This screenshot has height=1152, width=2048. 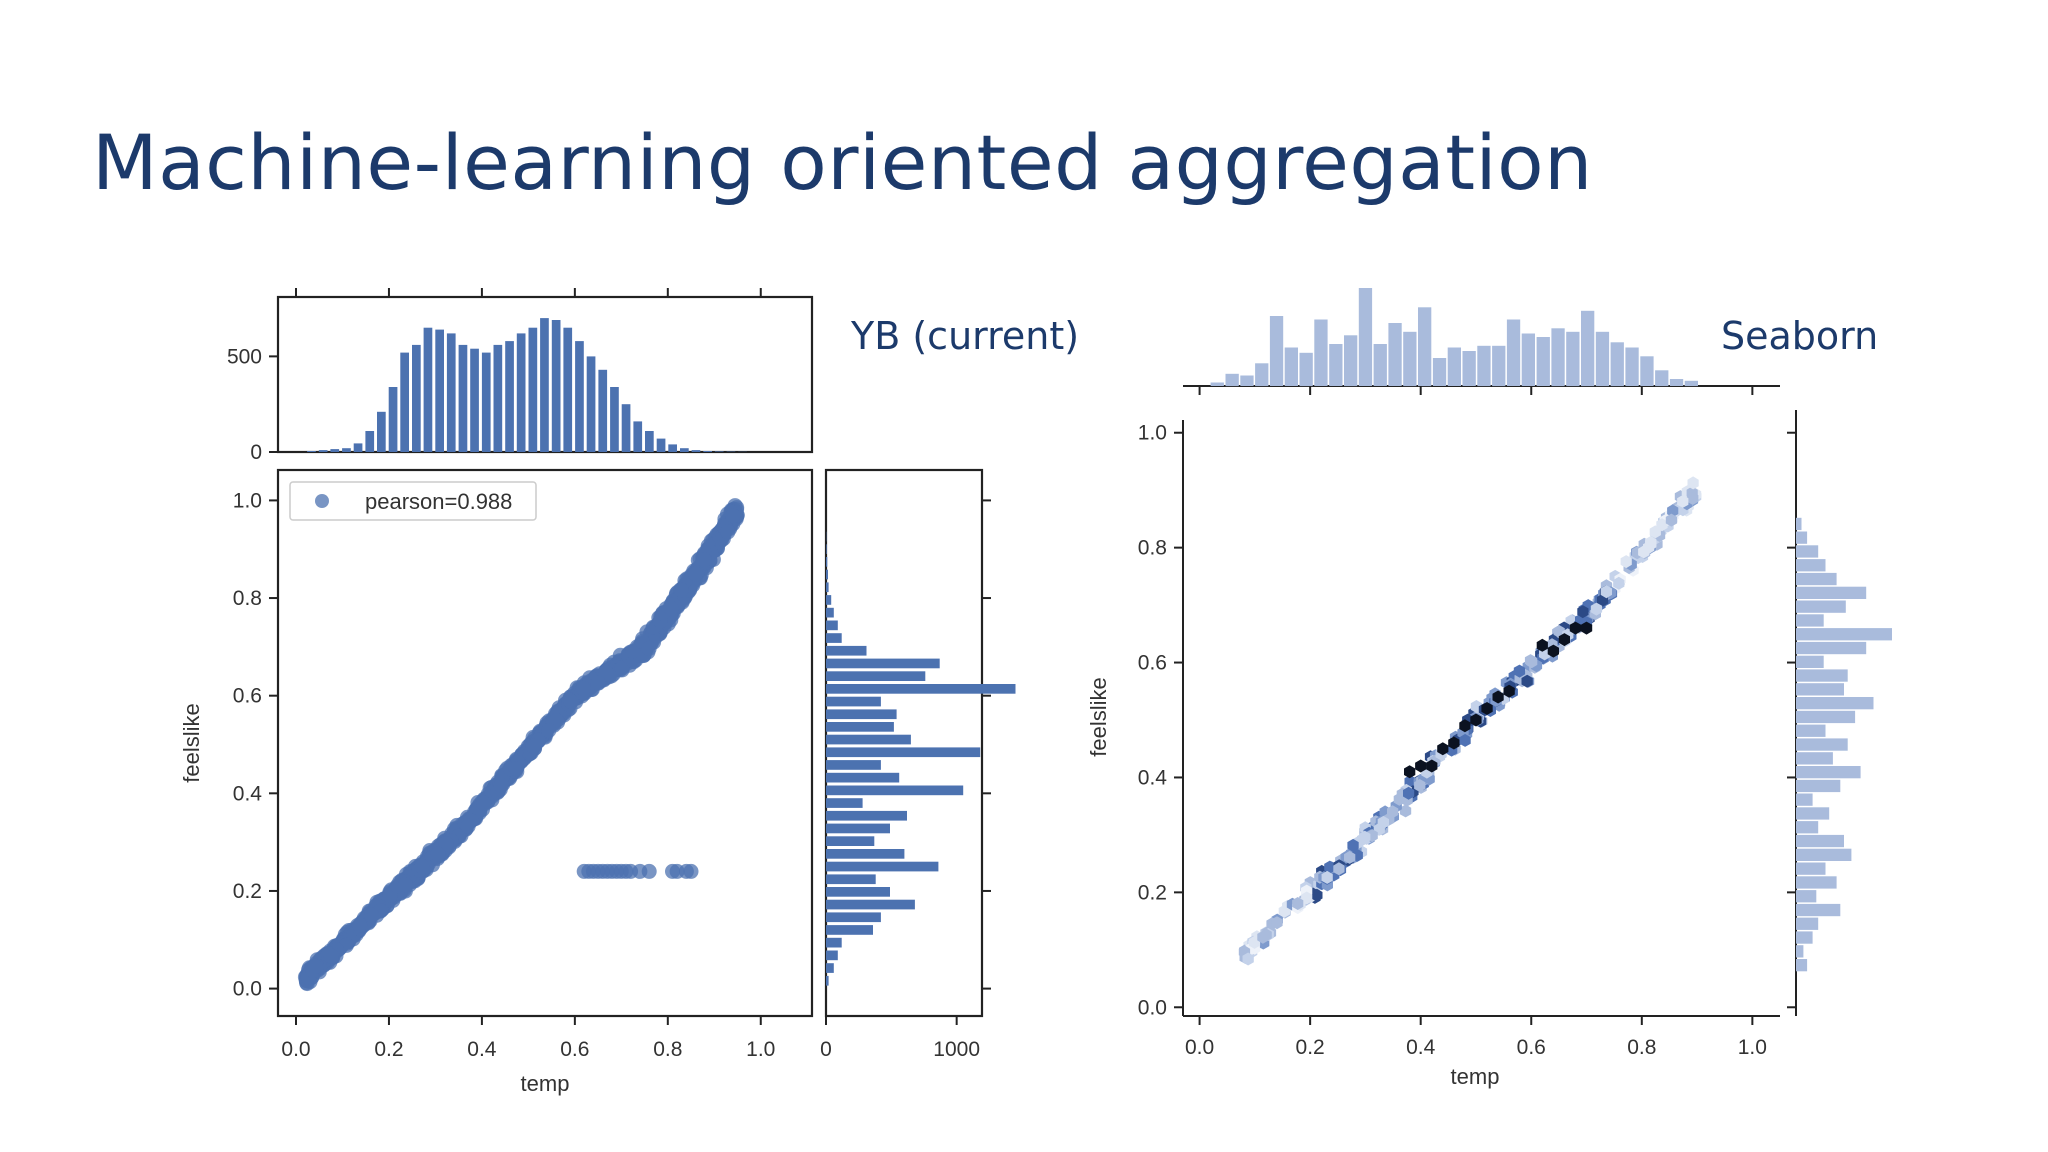 I want to click on scatter-point-outlier, so click(x=649, y=871).